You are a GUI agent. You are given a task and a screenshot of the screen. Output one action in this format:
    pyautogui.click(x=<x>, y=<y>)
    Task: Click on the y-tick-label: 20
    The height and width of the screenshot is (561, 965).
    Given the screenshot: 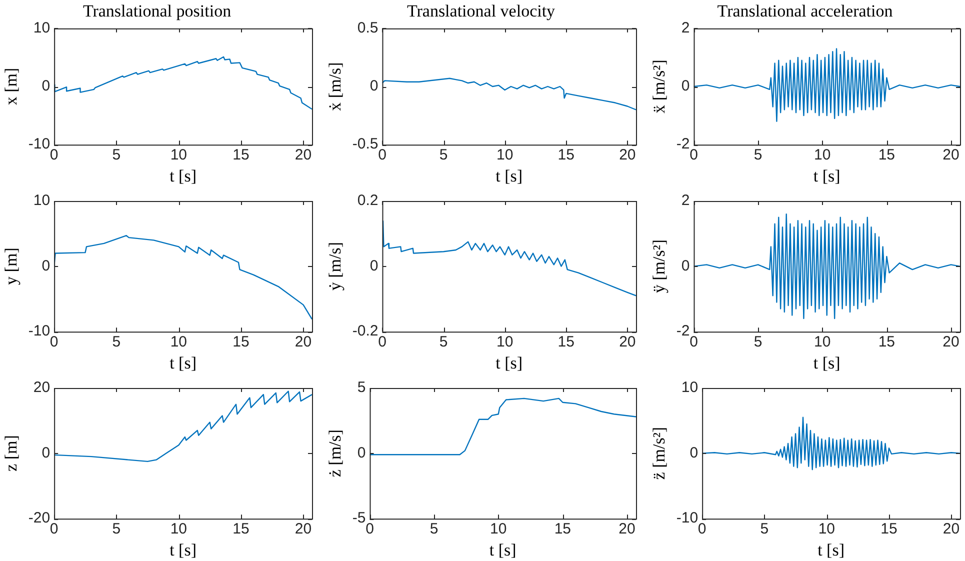 What is the action you would take?
    pyautogui.click(x=41, y=387)
    